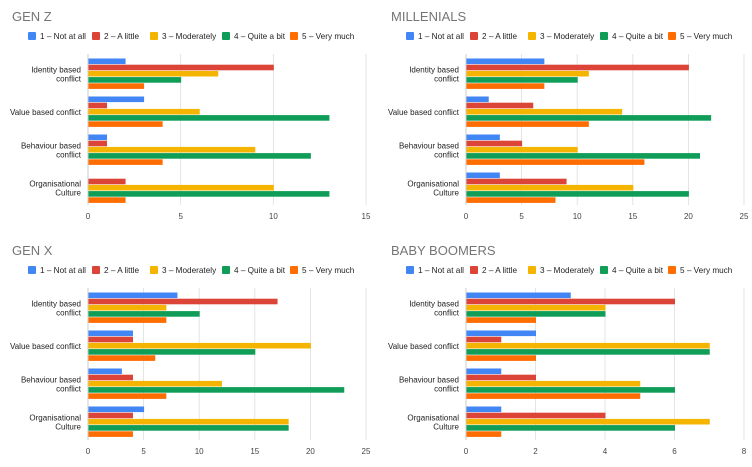 The height and width of the screenshot is (467, 752). What do you see at coordinates (605, 451) in the screenshot?
I see `x-tick-label: 4` at bounding box center [605, 451].